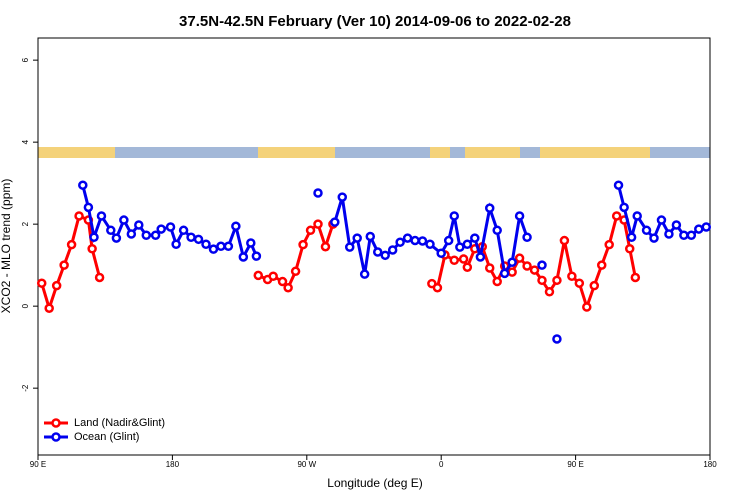  Describe the element at coordinates (119, 423) in the screenshot. I see `legend-label: Land (Nadir&Glint)` at that location.